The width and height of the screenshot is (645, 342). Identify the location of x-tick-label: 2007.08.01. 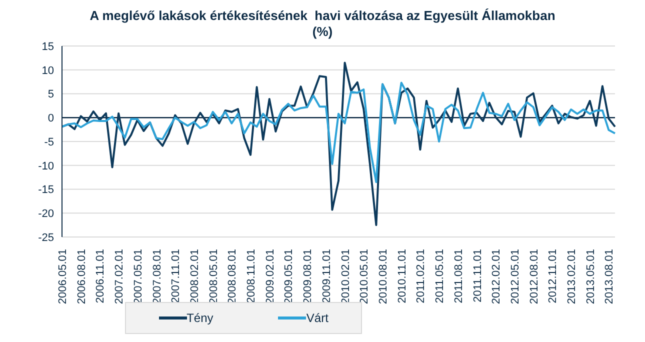
(157, 276).